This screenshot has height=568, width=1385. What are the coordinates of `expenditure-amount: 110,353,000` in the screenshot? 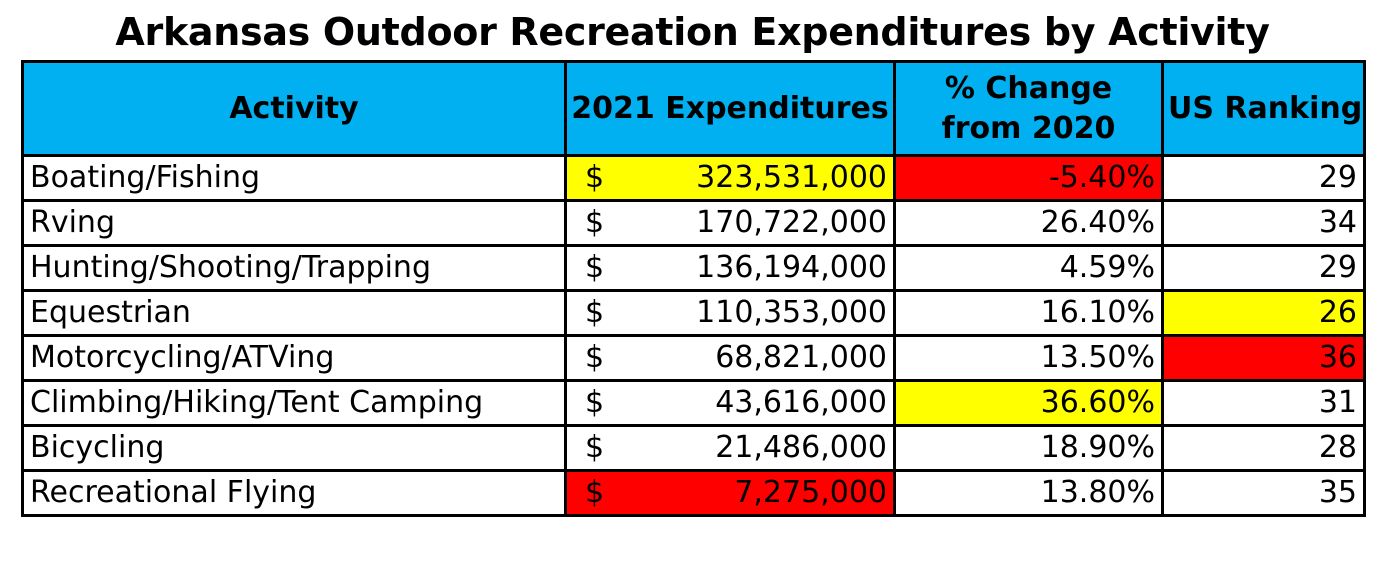 It's located at (791, 312).